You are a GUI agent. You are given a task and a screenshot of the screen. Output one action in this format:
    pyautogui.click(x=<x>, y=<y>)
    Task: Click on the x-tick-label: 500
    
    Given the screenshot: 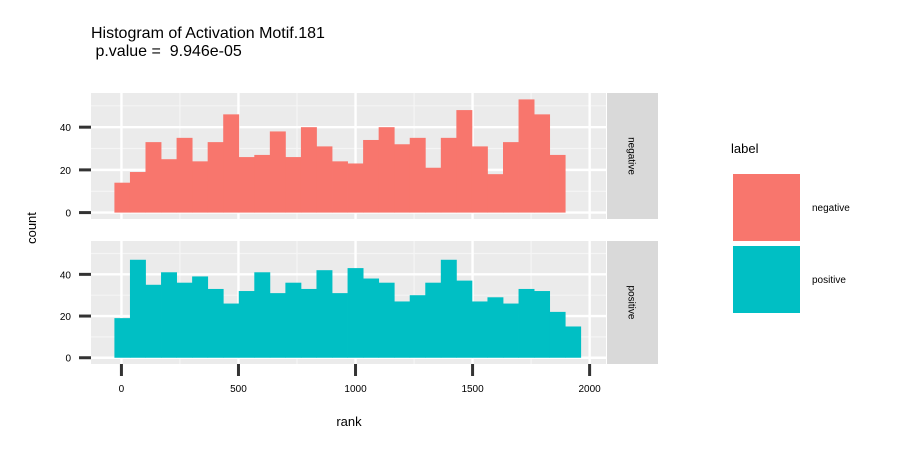 What is the action you would take?
    pyautogui.click(x=238, y=389)
    